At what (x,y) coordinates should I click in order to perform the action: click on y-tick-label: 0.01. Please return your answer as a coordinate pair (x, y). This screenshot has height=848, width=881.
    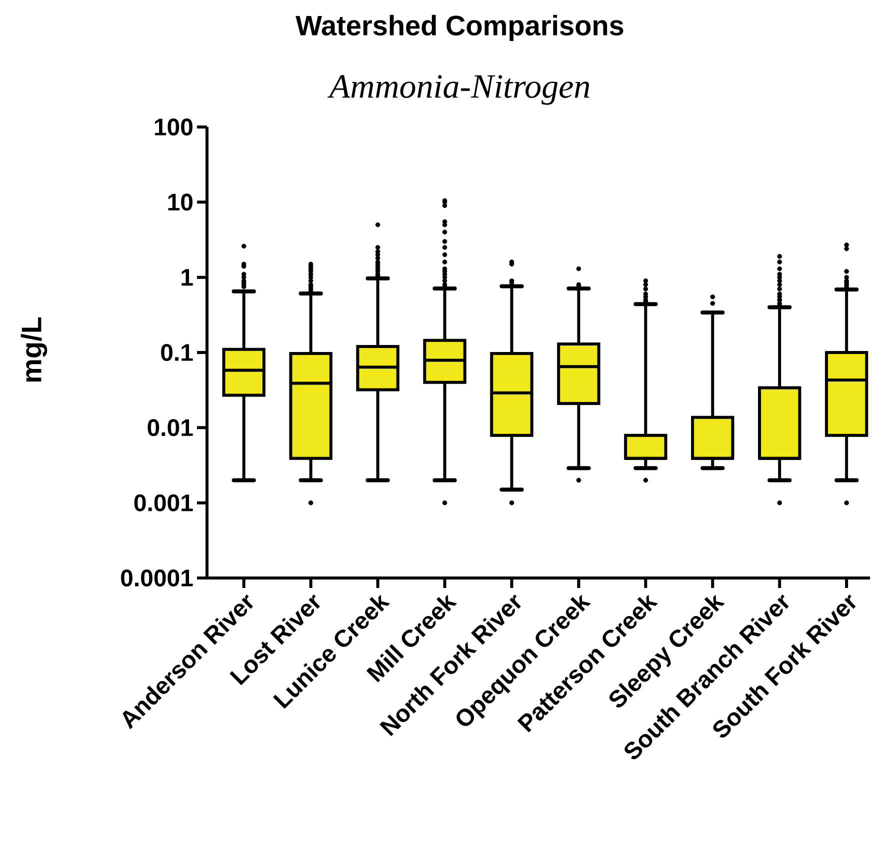
    Looking at the image, I should click on (170, 427).